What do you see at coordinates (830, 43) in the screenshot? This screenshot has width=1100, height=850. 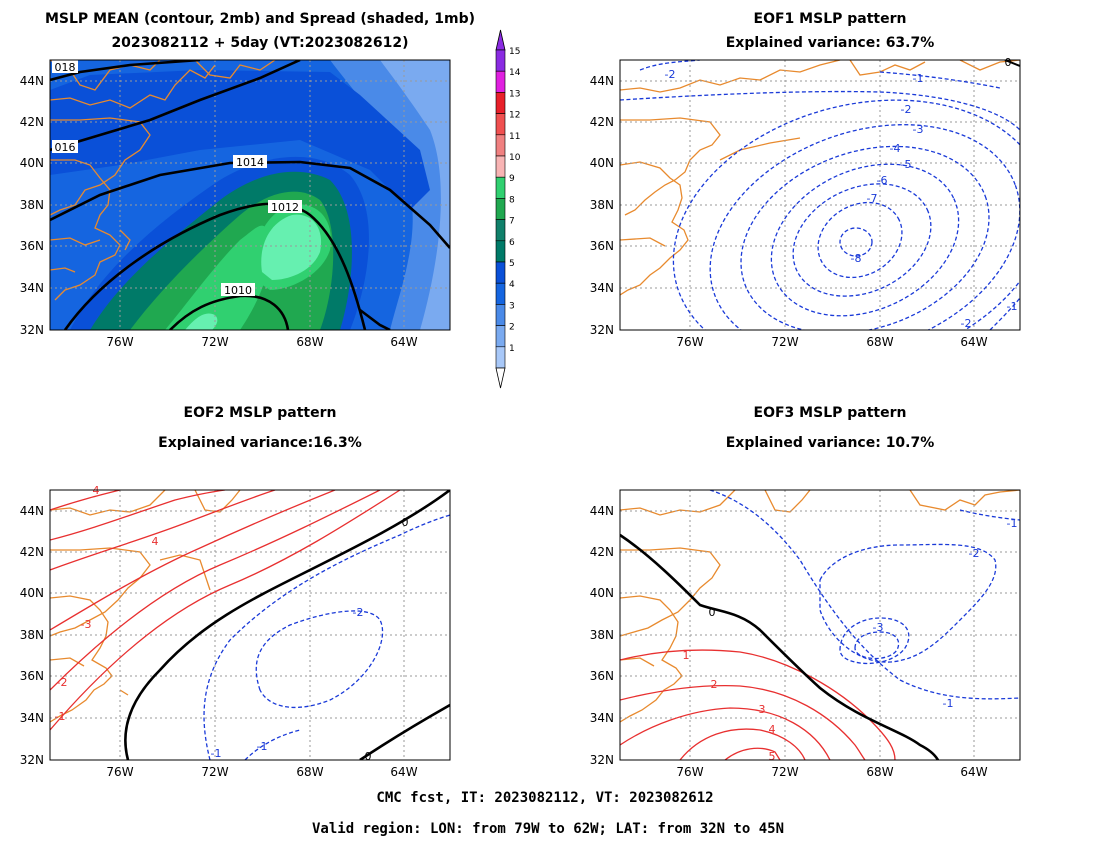 I see `panel-eof1-subtitle: Explained variance: 63.7%` at bounding box center [830, 43].